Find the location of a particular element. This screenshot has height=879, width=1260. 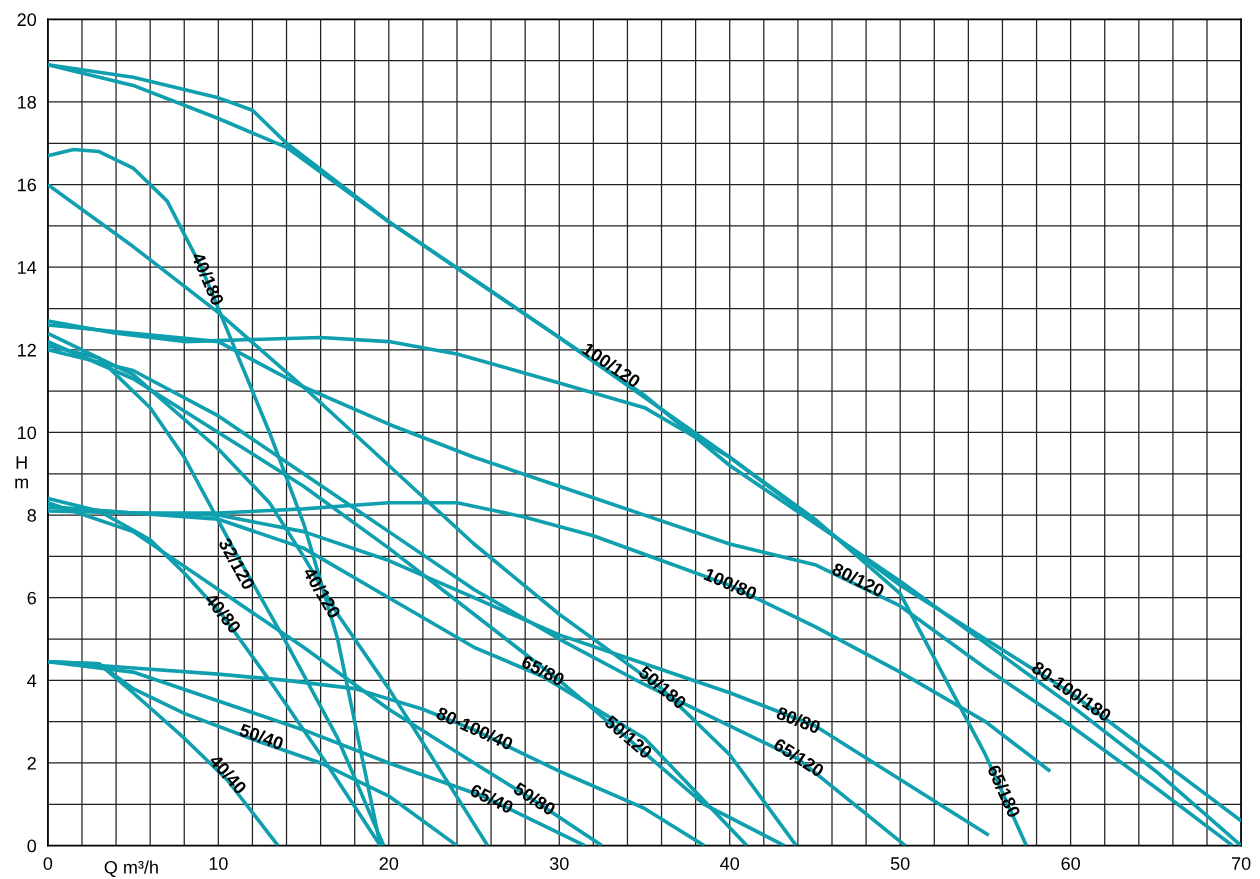

x-tick-label: 30 is located at coordinates (559, 863).